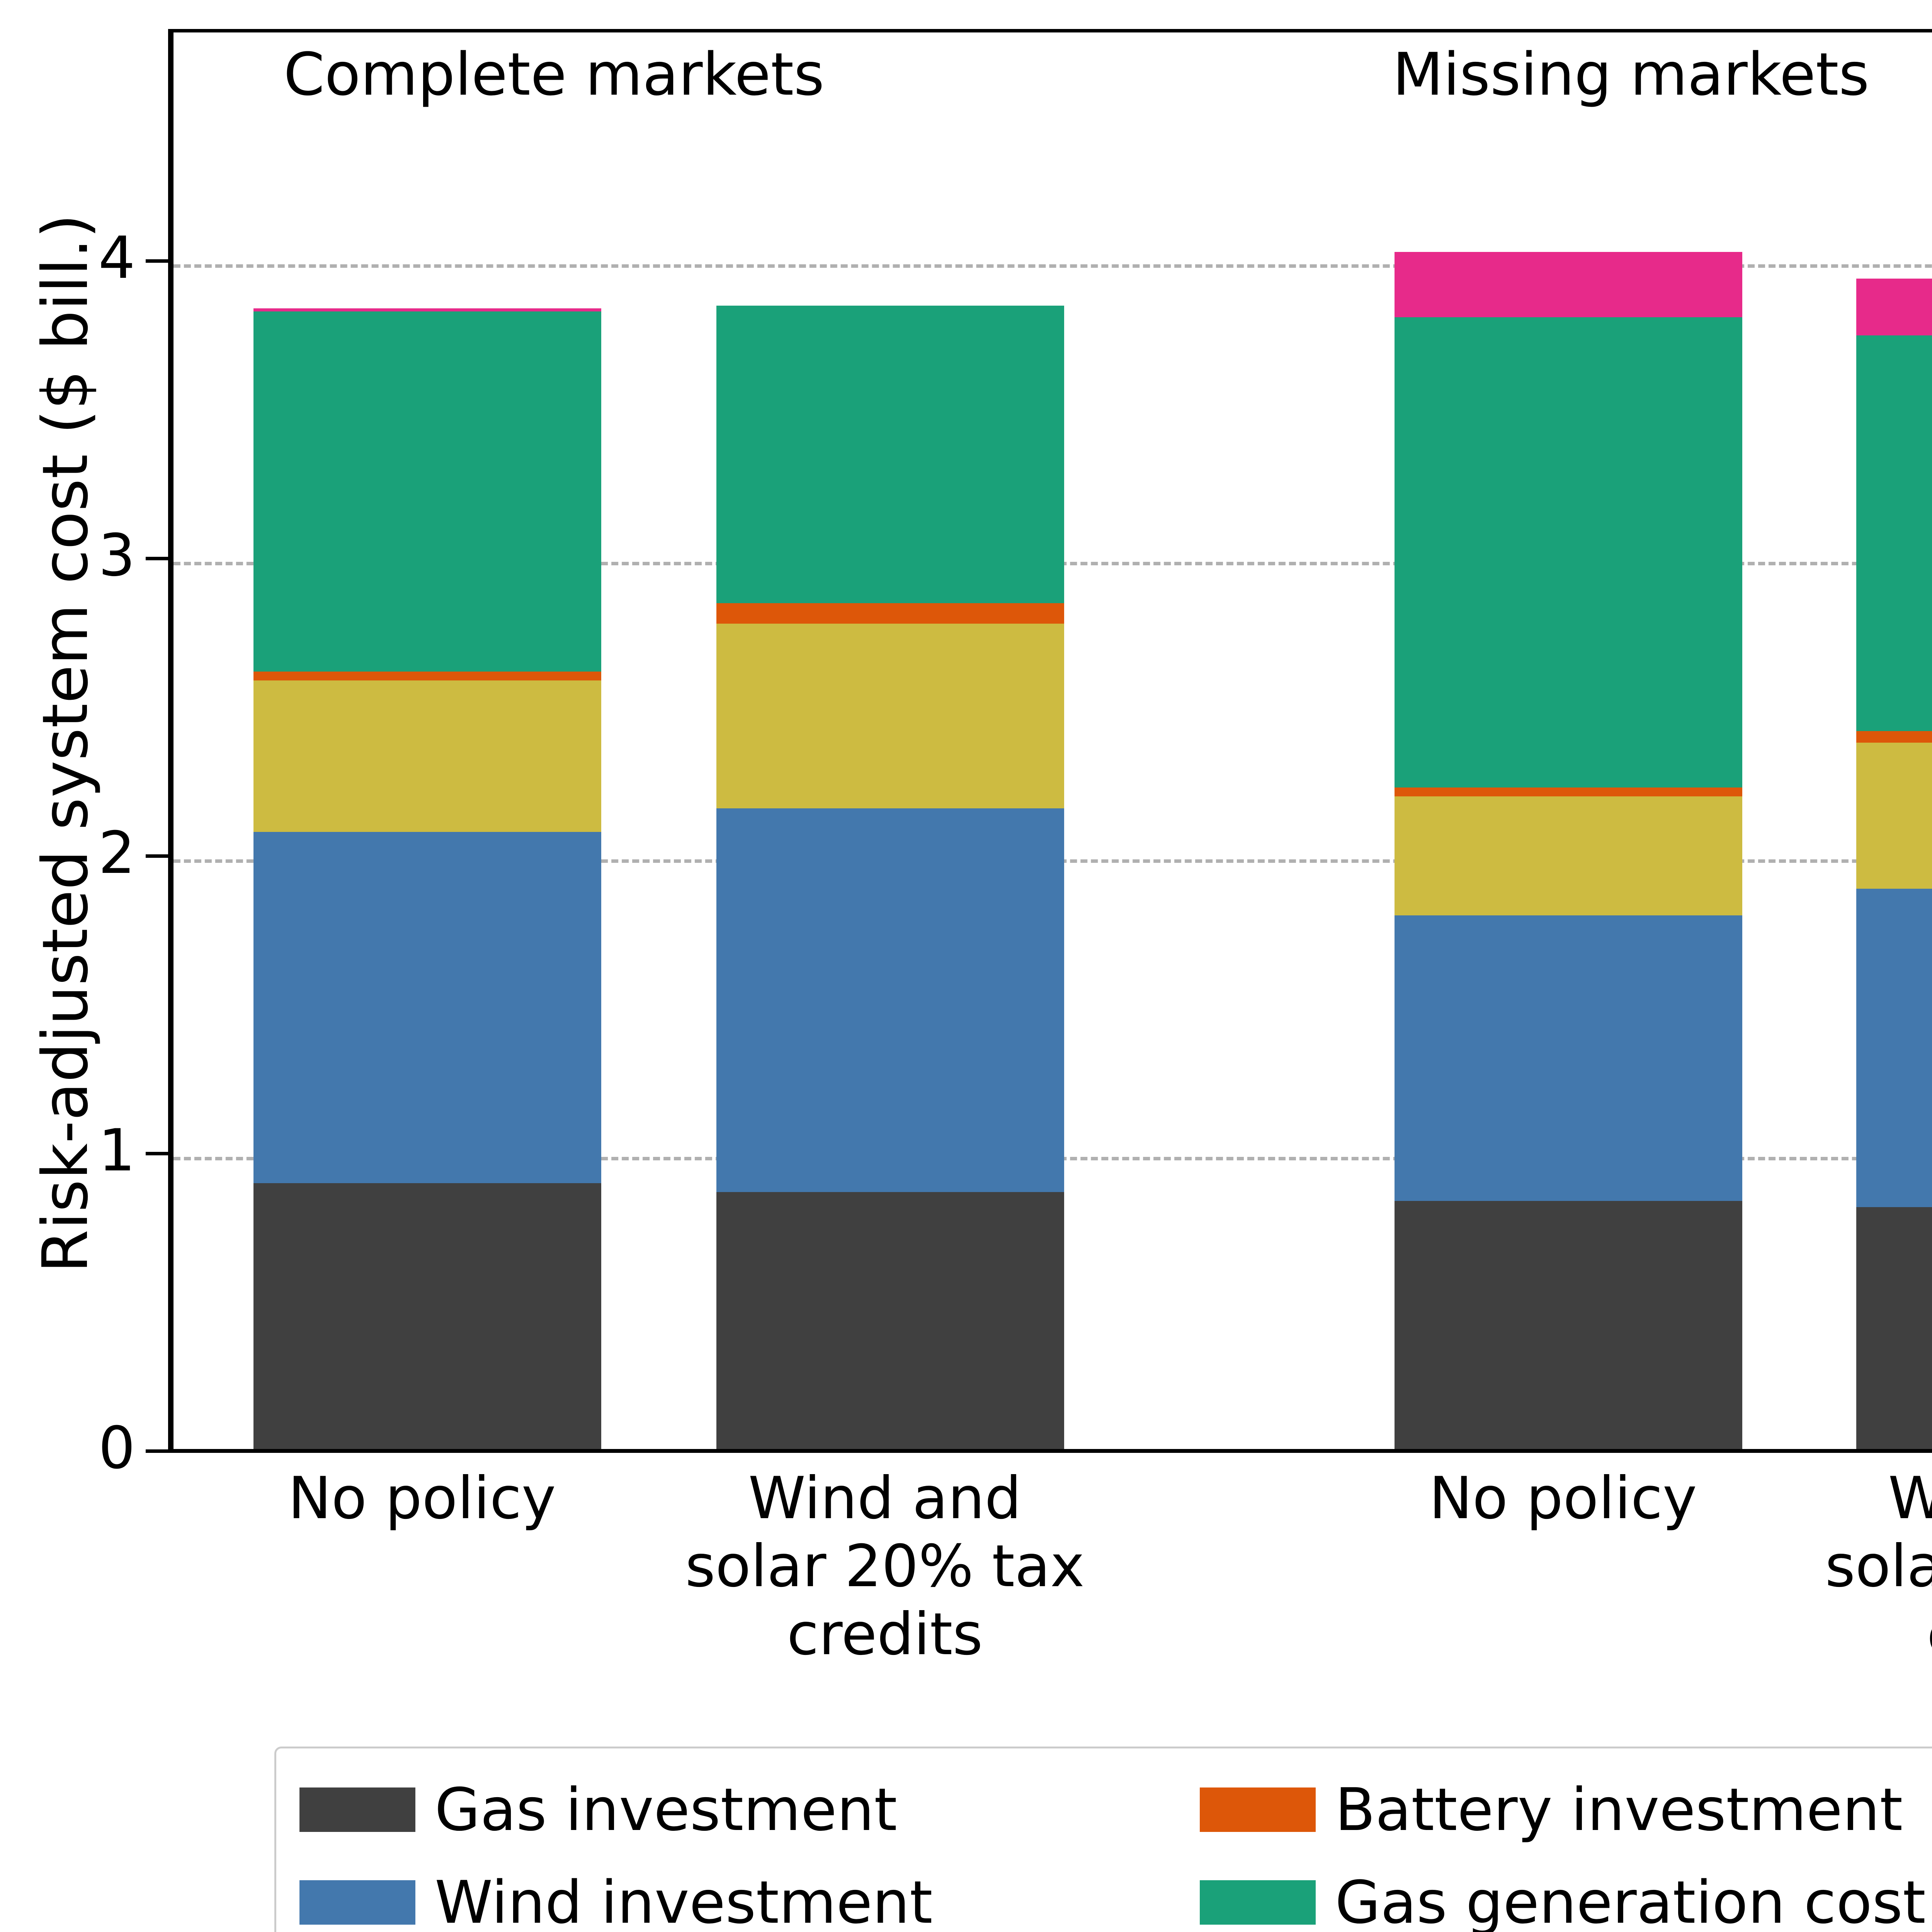 The height and width of the screenshot is (1932, 1932). Describe the element at coordinates (117, 1150) in the screenshot. I see `y-tick-label: 1` at that location.